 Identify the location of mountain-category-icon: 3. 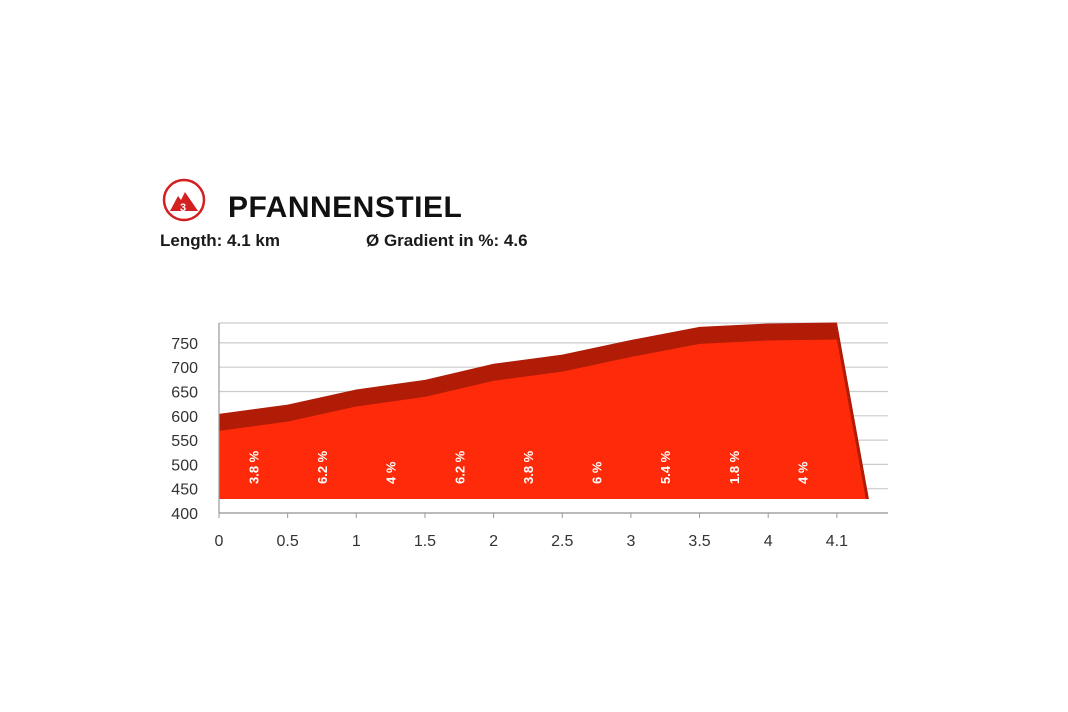
(184, 200).